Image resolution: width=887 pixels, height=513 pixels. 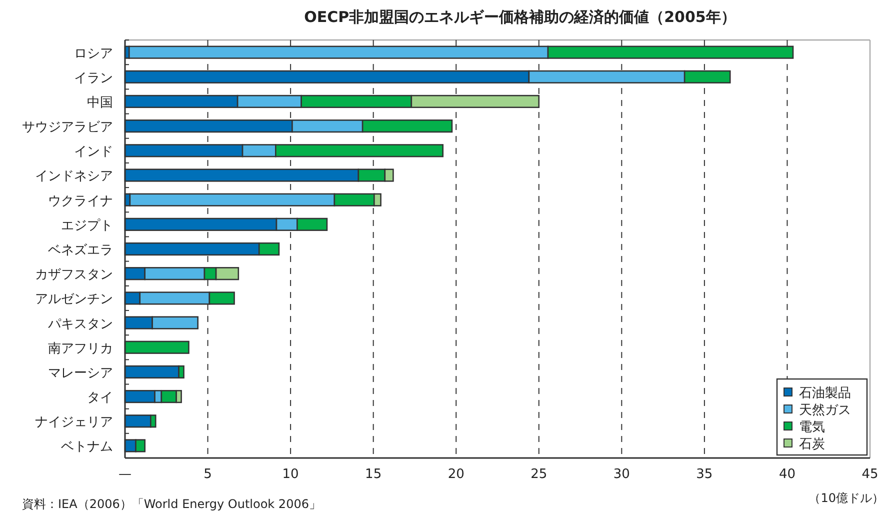 I want to click on y-tick-label: ベネズエラ, so click(x=80, y=250).